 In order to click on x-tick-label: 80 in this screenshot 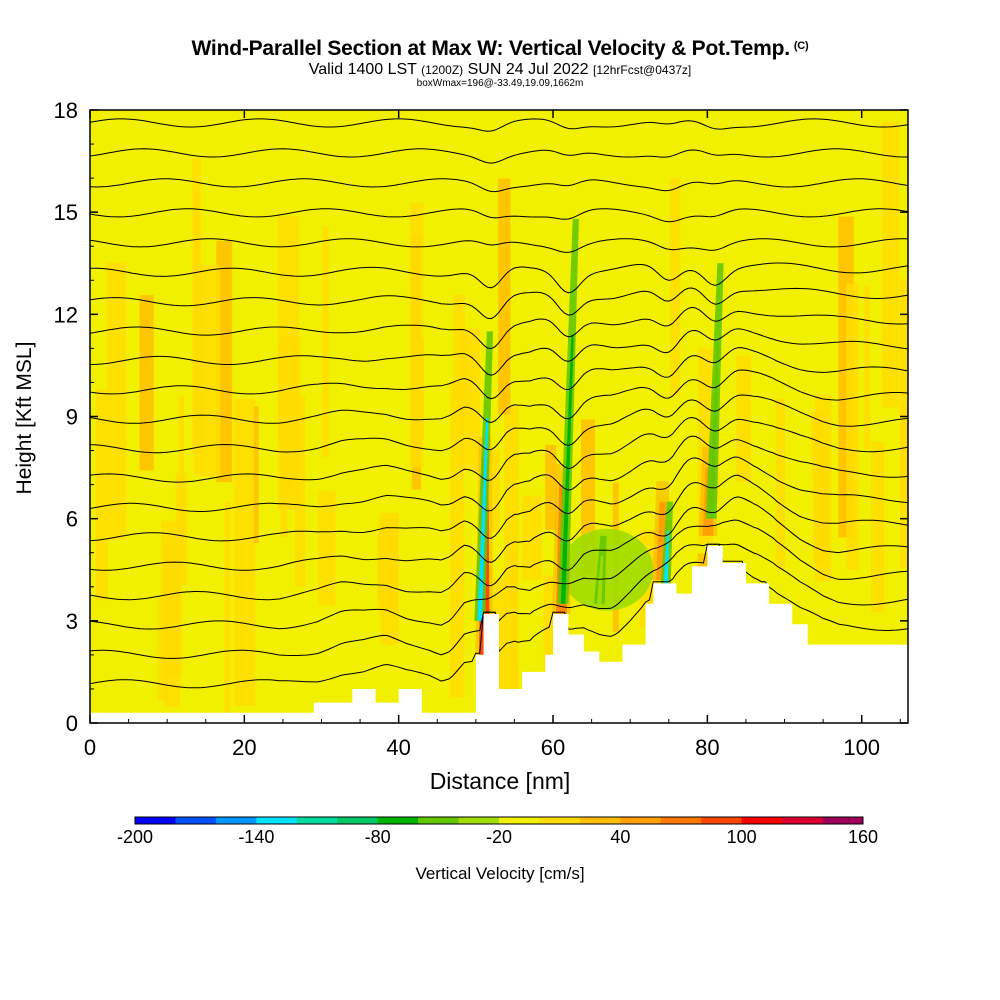, I will do `click(707, 747)`.